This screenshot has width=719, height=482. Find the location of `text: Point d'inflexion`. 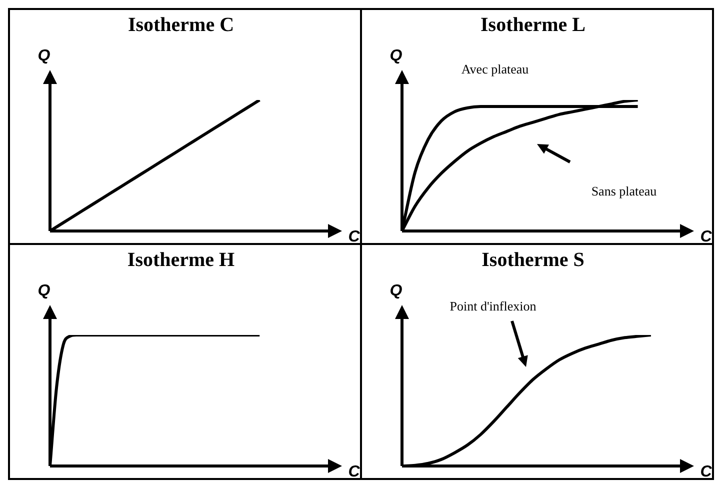

text: Point d'inflexion is located at coordinates (493, 306).